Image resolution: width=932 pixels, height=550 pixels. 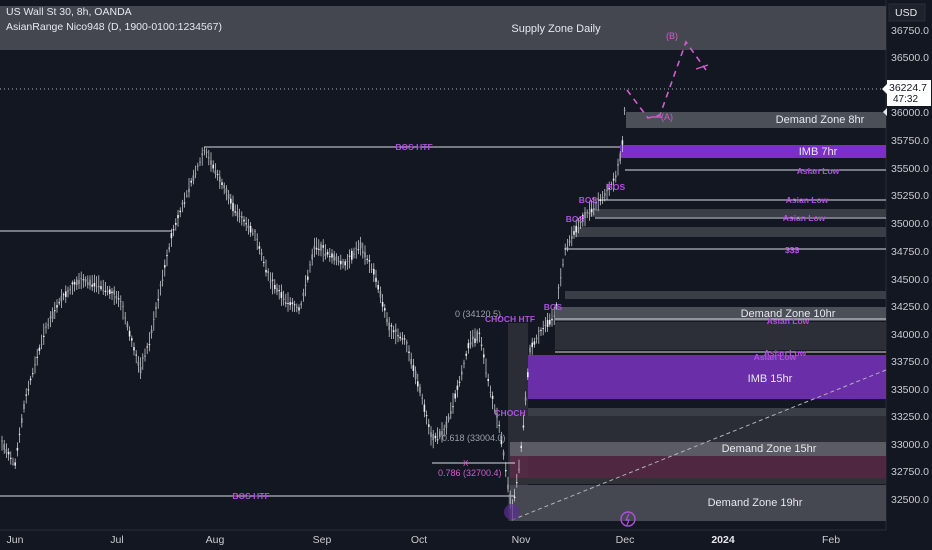 What do you see at coordinates (785, 353) in the screenshot?
I see `asian-low-label-5: Asian Low` at bounding box center [785, 353].